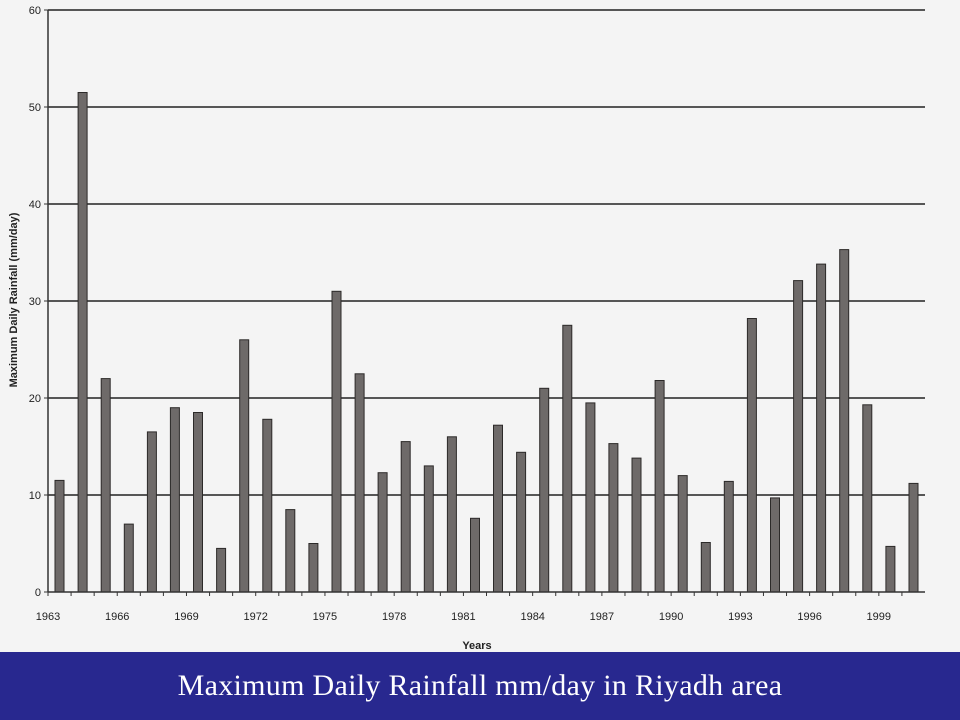 This screenshot has height=720, width=960. I want to click on x-tick-label: 1999, so click(879, 617).